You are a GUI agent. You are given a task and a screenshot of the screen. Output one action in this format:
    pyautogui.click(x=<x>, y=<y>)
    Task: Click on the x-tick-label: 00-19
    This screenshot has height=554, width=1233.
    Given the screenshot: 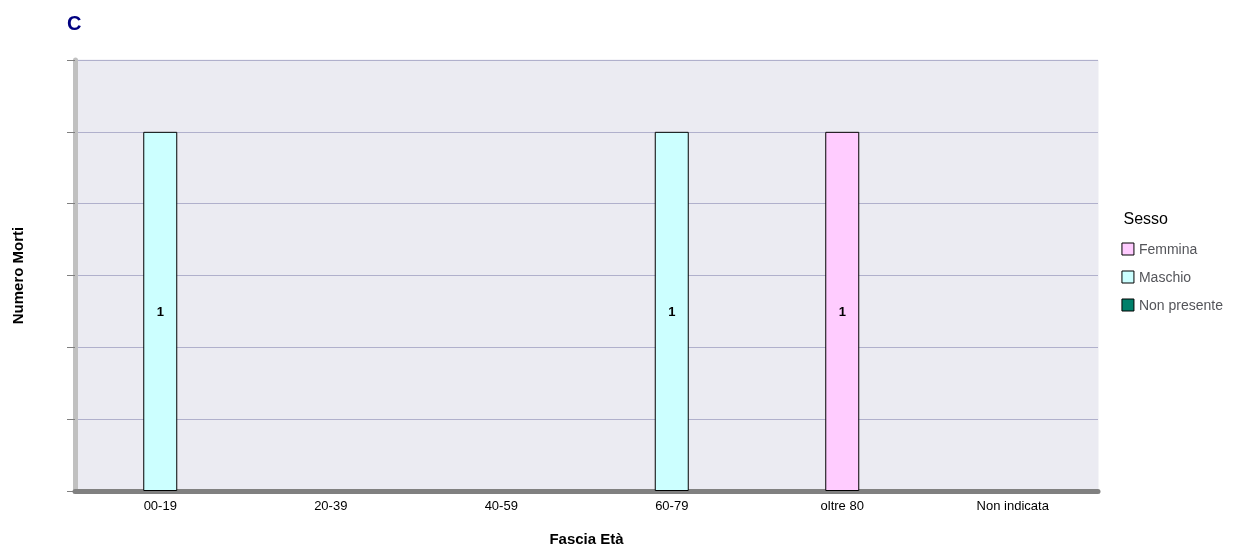 What is the action you would take?
    pyautogui.click(x=160, y=505)
    